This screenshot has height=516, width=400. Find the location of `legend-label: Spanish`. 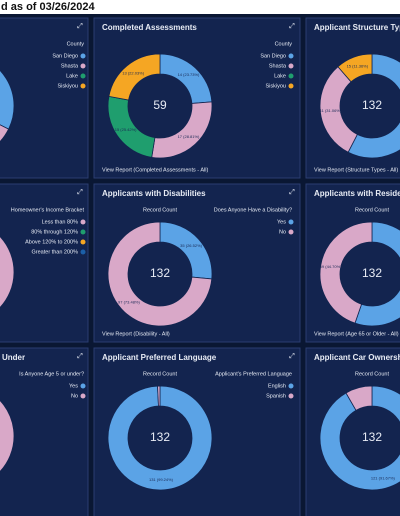

legend-label: Spanish is located at coordinates (276, 396).